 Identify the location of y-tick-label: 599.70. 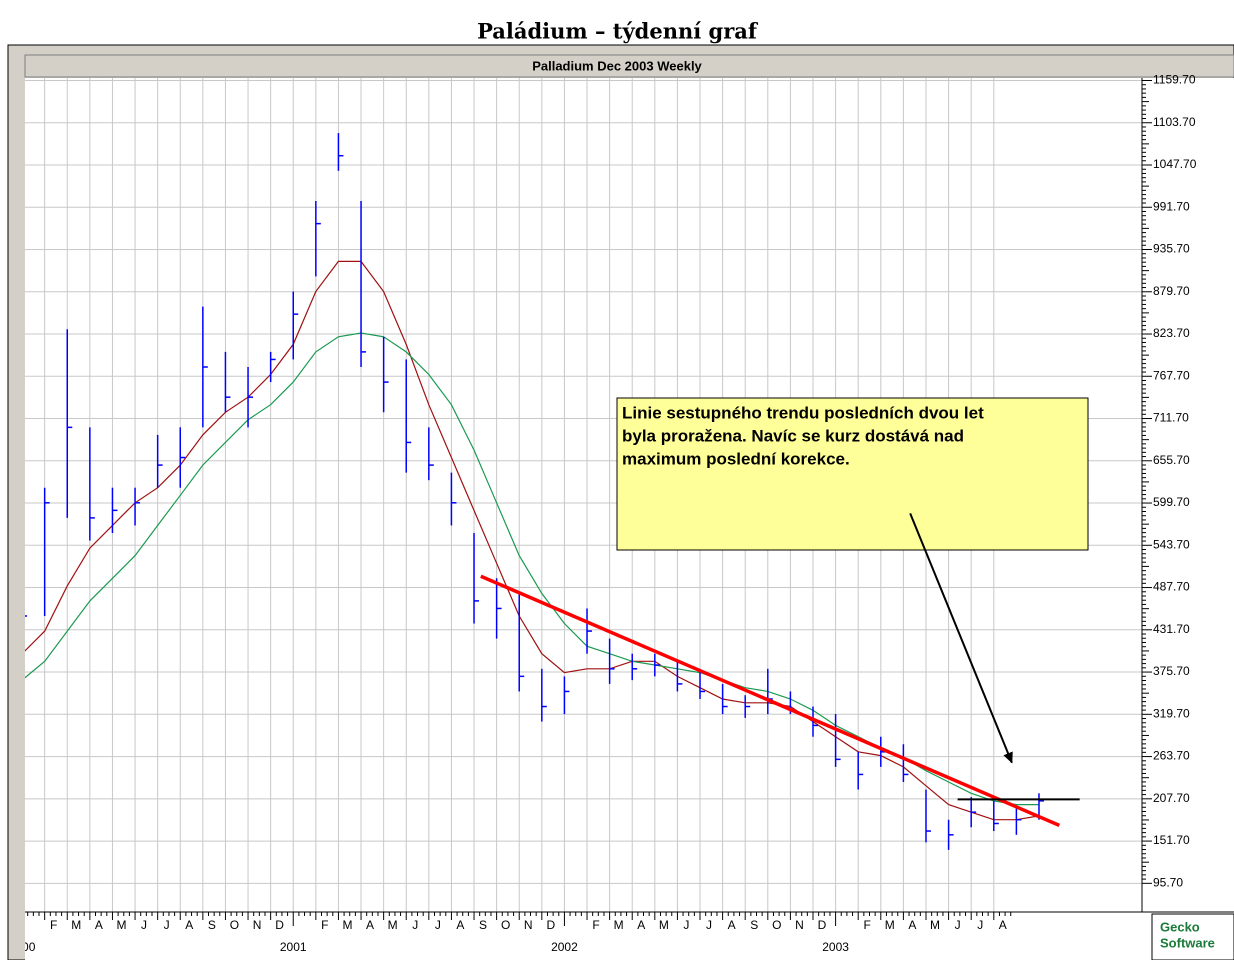
(1171, 502).